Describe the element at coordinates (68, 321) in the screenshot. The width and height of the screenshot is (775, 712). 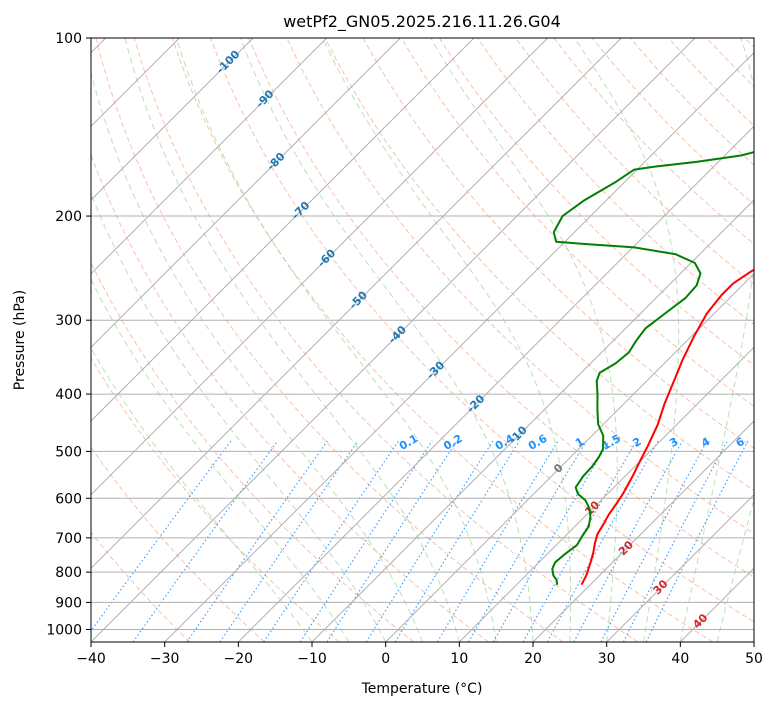
I see `y-tick-label: 300` at that location.